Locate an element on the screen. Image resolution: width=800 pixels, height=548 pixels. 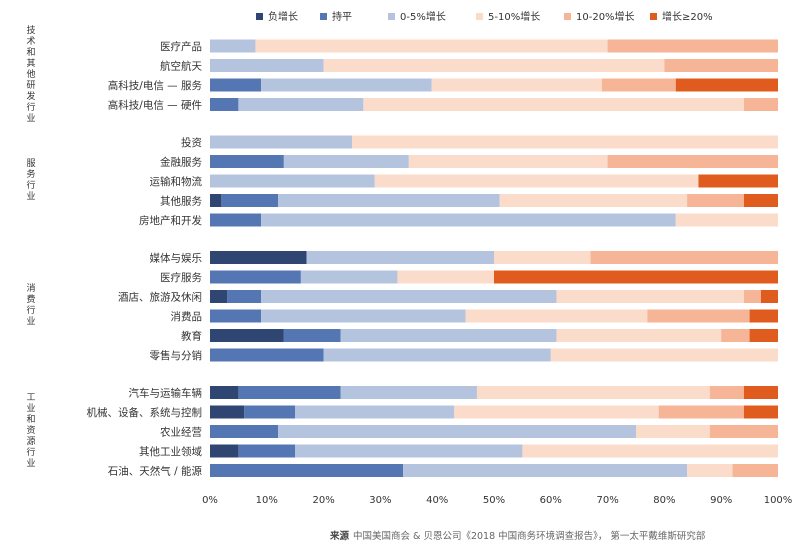
legend-label: 5-10%增长 is located at coordinates (514, 16).